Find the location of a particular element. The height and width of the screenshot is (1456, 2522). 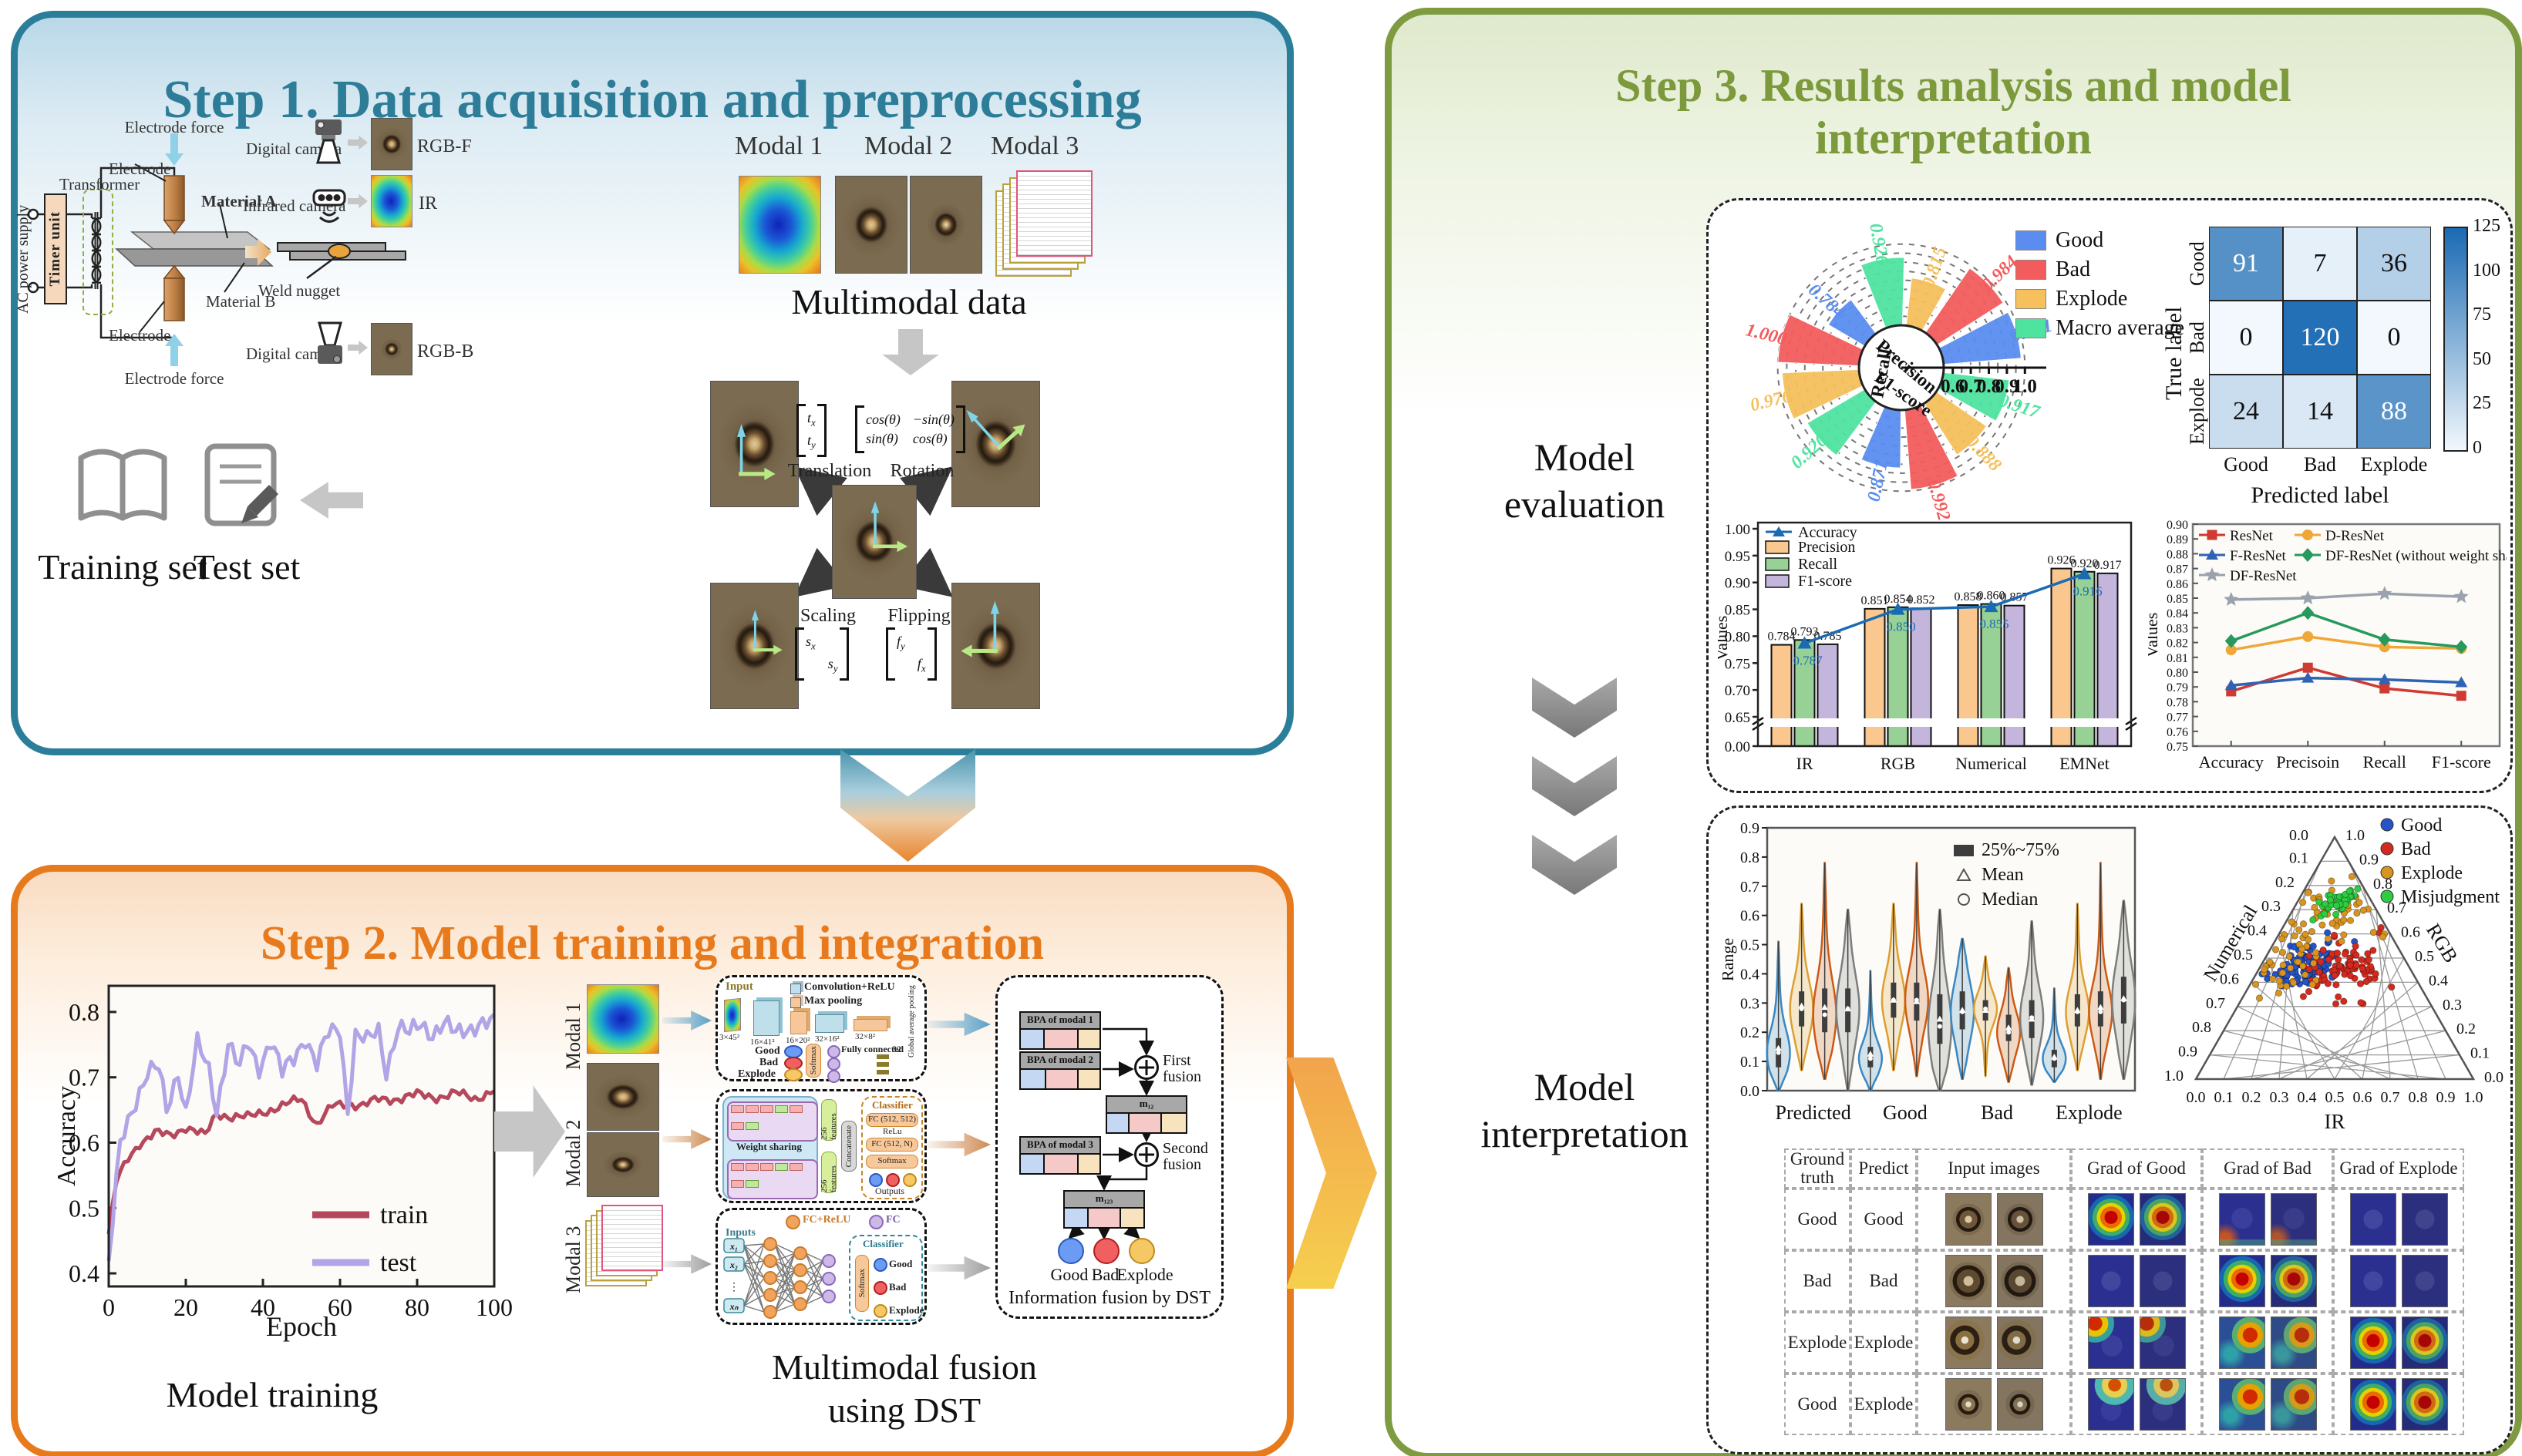

svg-text: F1-score is located at coordinates (2461, 762).